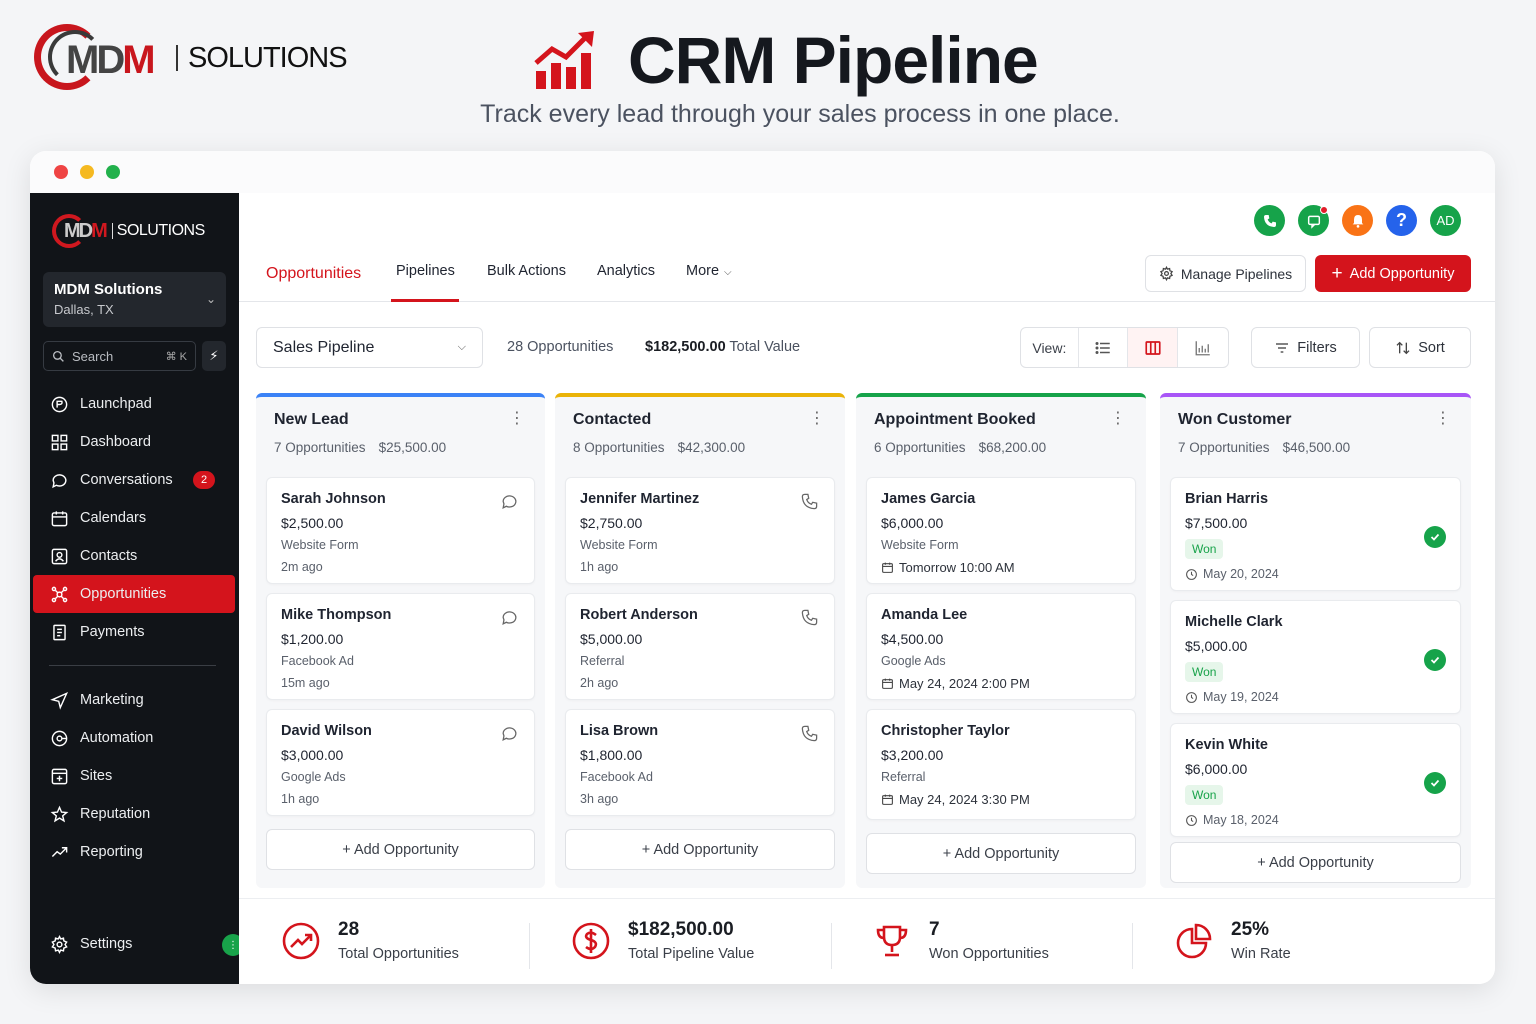 Image resolution: width=1536 pixels, height=1024 pixels. Describe the element at coordinates (709, 271) in the screenshot. I see `tab-more: More ⌵` at that location.